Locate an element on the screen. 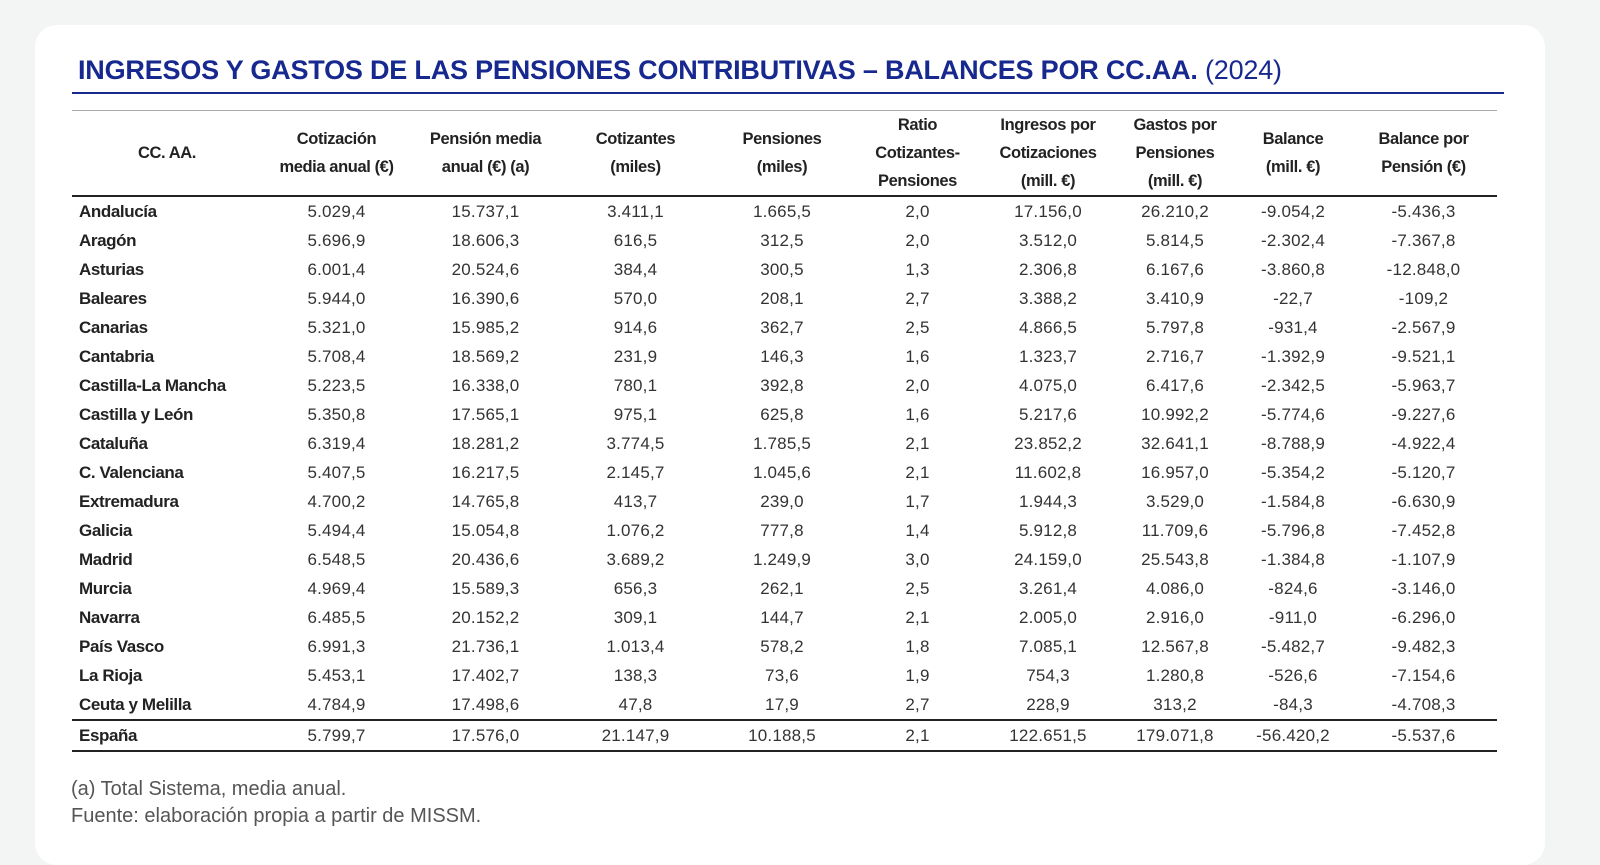 Image resolution: width=1600 pixels, height=865 pixels. table-cell: 1.045,6 is located at coordinates (782, 472).